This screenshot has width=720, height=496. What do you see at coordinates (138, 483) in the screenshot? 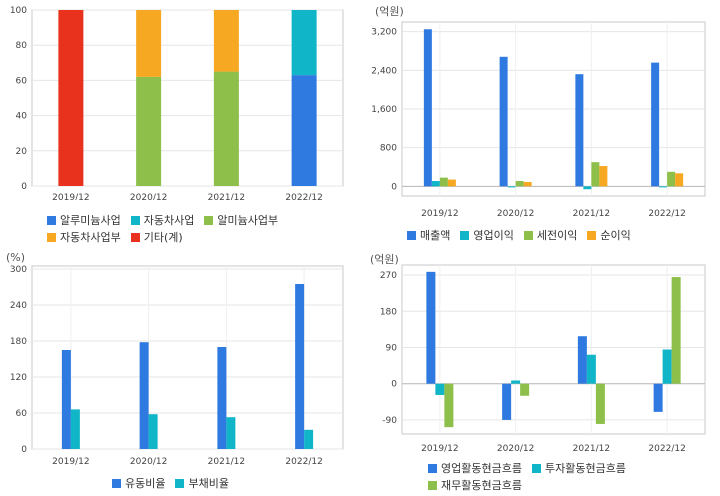
I see `legend-item: 유동비율` at bounding box center [138, 483].